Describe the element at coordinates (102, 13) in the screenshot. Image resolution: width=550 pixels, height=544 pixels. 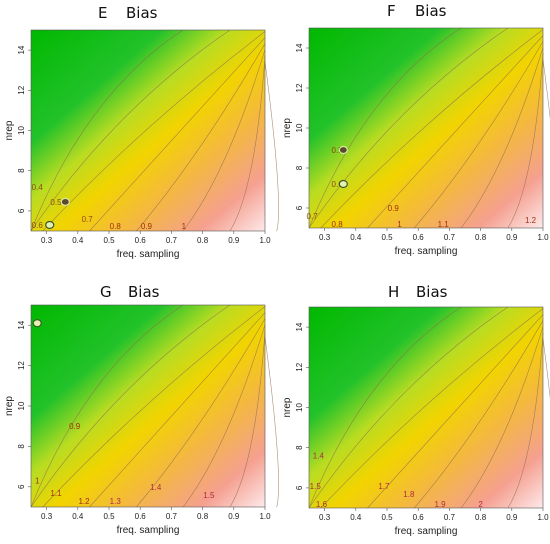
I see `panel-letter: E` at that location.